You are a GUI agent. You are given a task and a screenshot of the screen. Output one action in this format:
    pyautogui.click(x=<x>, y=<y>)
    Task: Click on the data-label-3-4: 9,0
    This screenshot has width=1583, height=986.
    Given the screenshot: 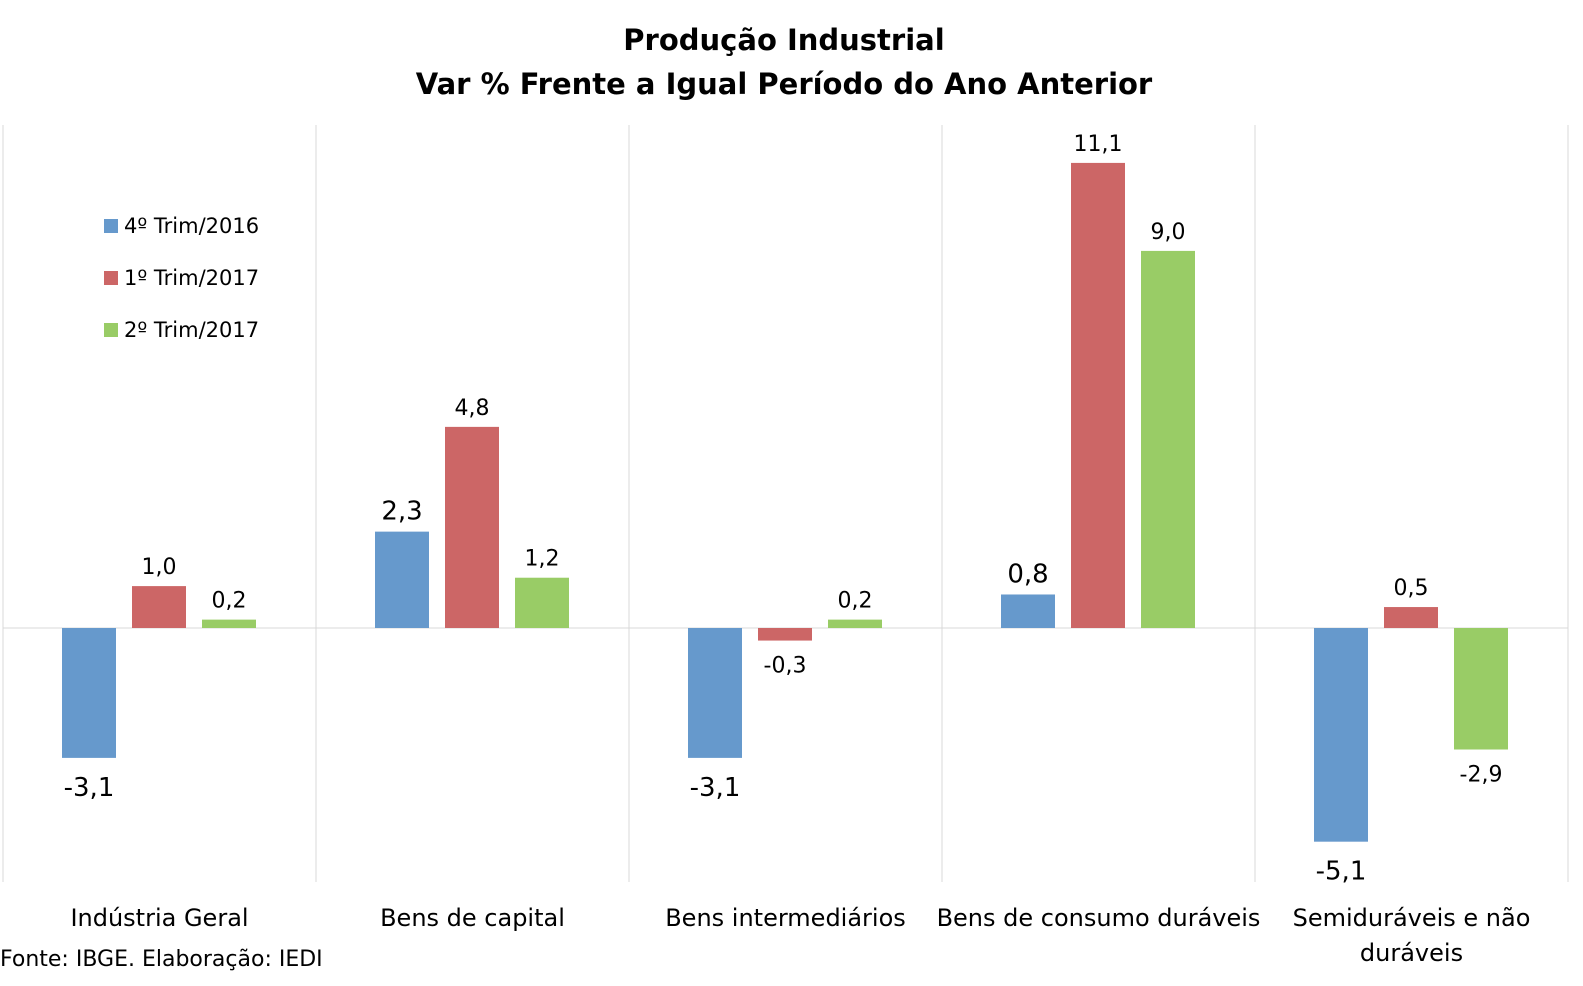 What is the action you would take?
    pyautogui.click(x=1168, y=232)
    